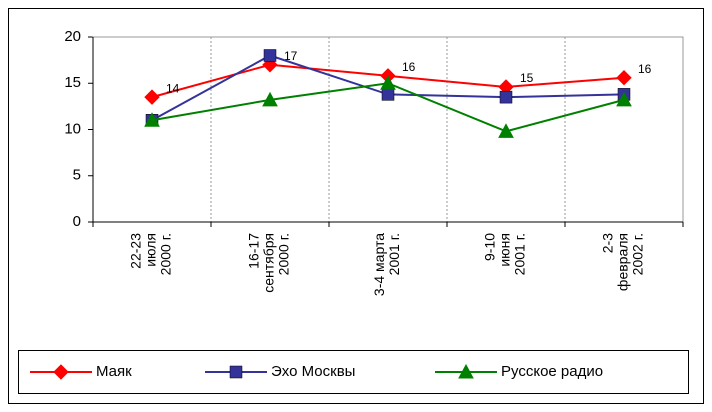  What do you see at coordinates (114, 371) in the screenshot?
I see `legend-label: Маяк` at bounding box center [114, 371].